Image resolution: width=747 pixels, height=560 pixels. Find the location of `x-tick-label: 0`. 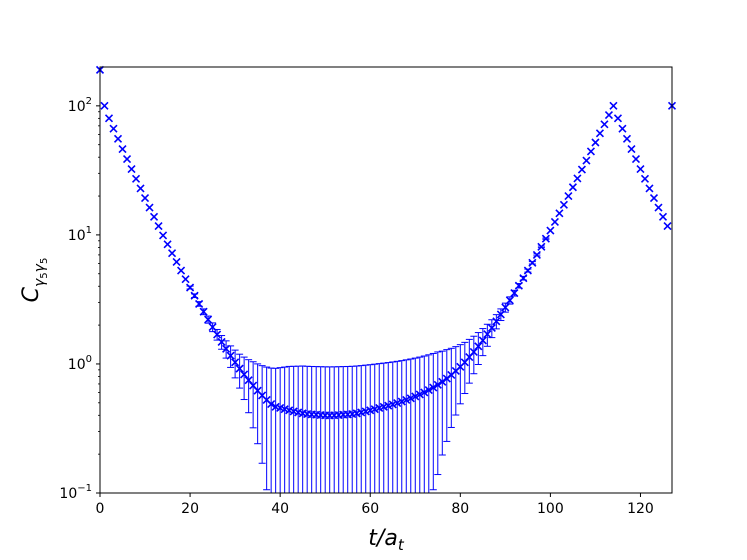

x-tick-label: 0 is located at coordinates (100, 509).